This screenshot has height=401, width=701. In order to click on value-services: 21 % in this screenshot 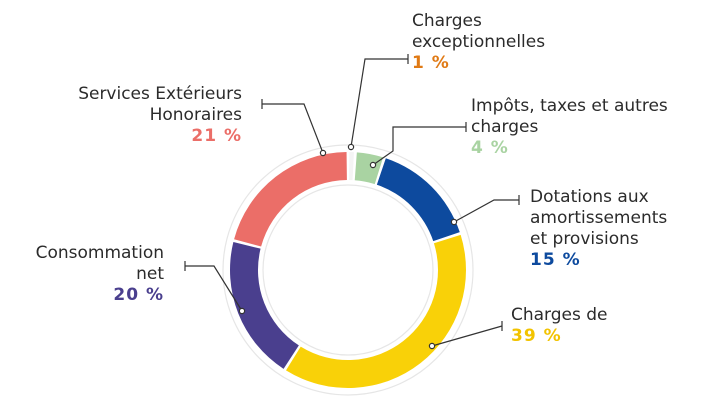, I will do `click(216, 136)`.